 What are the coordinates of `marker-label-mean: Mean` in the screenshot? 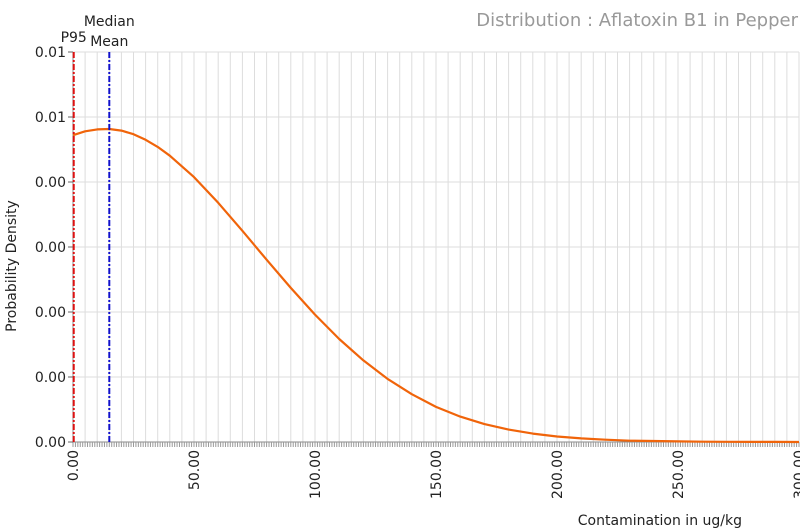 It's located at (109, 42).